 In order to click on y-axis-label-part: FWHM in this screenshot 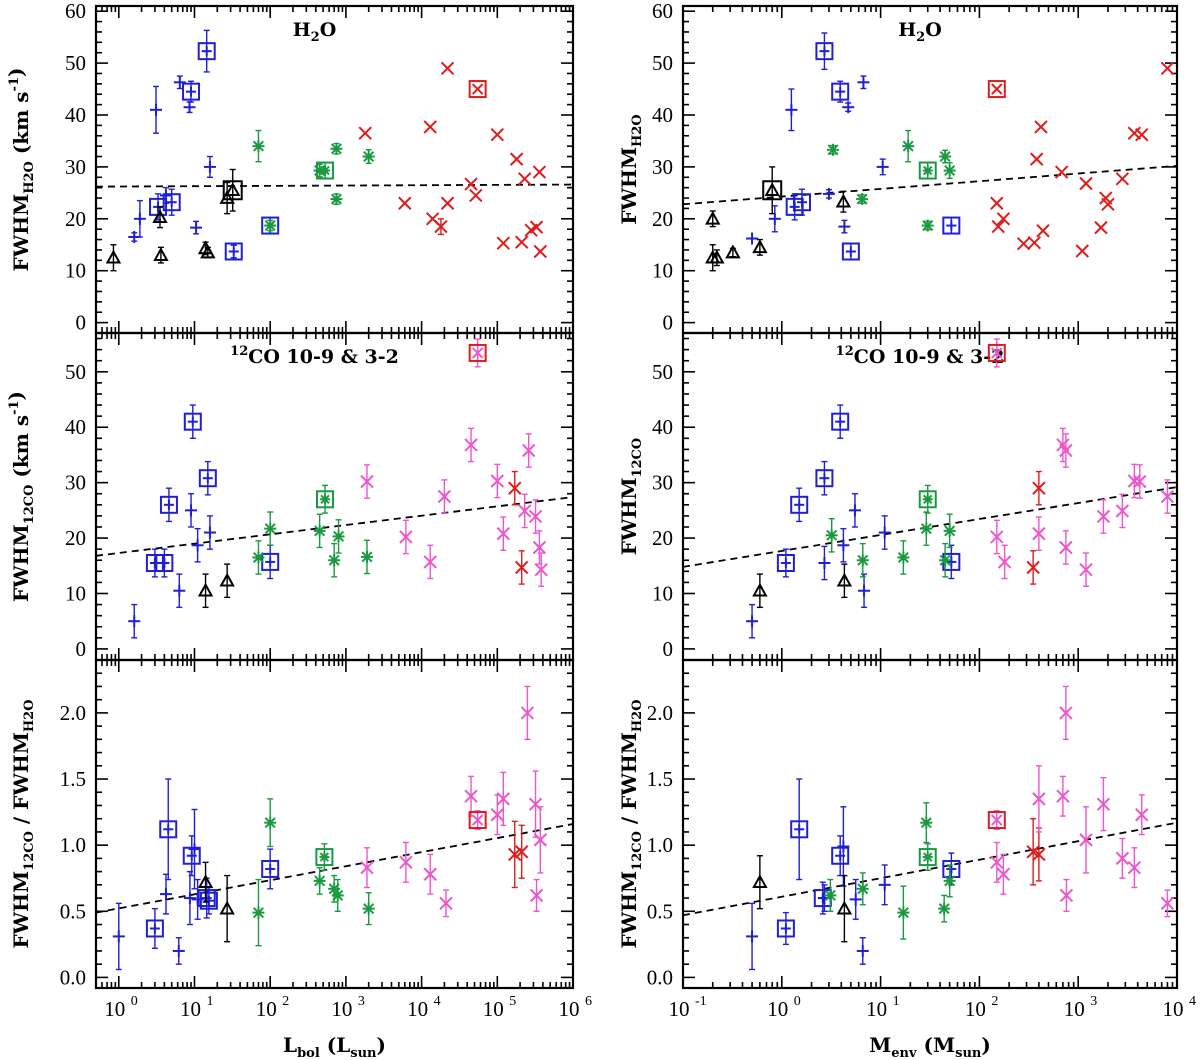, I will do `click(21, 233)`.